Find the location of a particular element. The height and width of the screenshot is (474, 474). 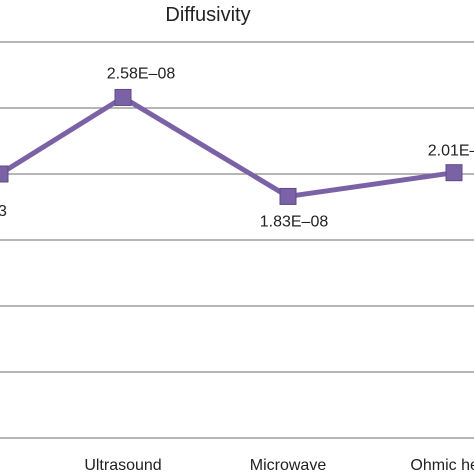

x-tick-label: Ohmic heating is located at coordinates (442, 465).